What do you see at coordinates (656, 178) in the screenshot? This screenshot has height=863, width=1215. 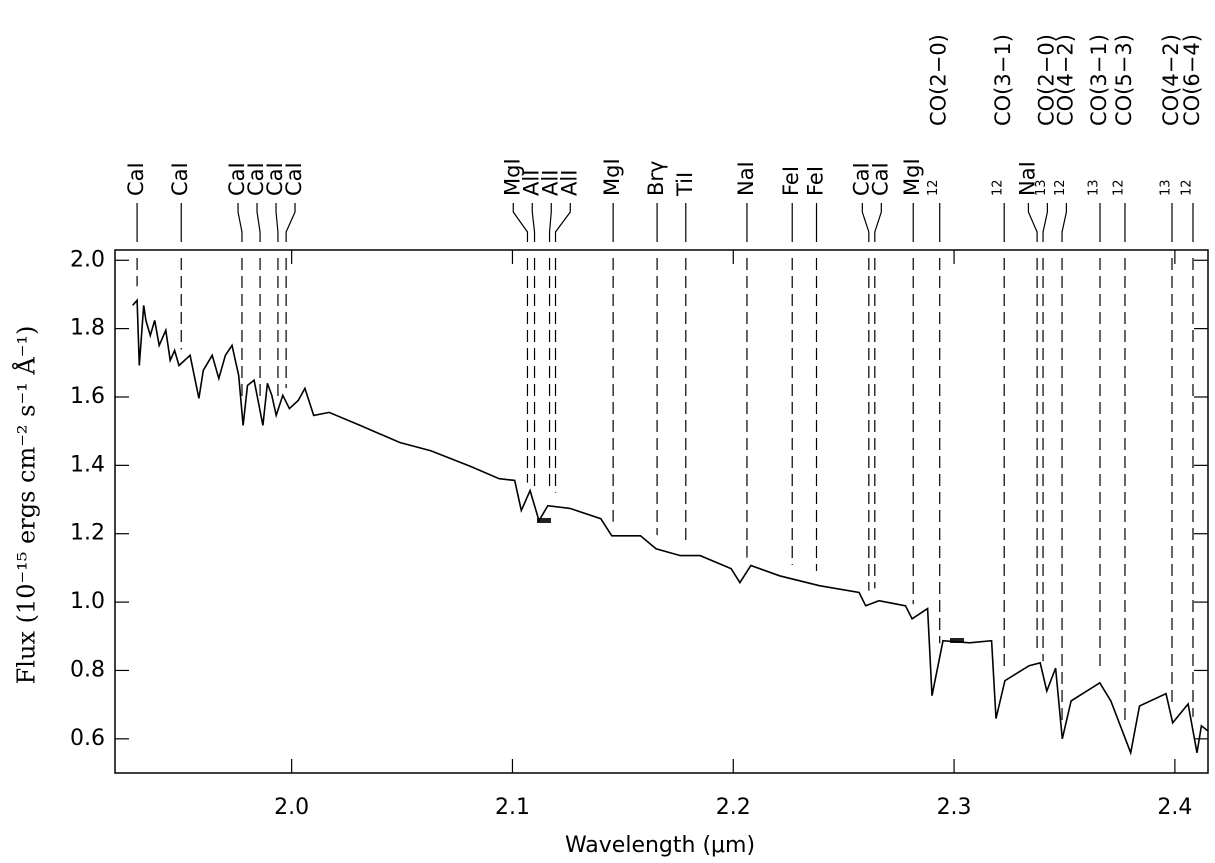 I see `line-label: Brγ` at bounding box center [656, 178].